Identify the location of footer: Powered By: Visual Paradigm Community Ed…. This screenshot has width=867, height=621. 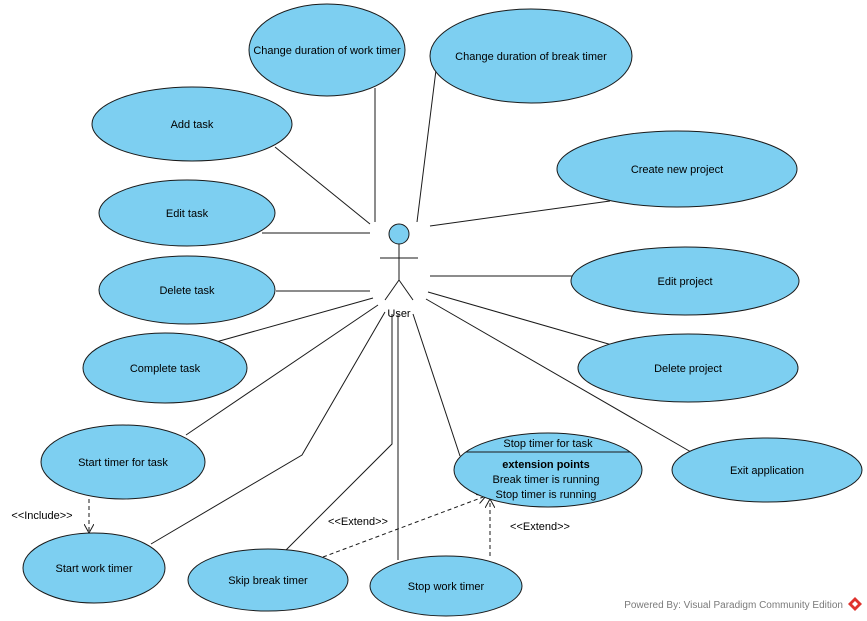
(743, 604).